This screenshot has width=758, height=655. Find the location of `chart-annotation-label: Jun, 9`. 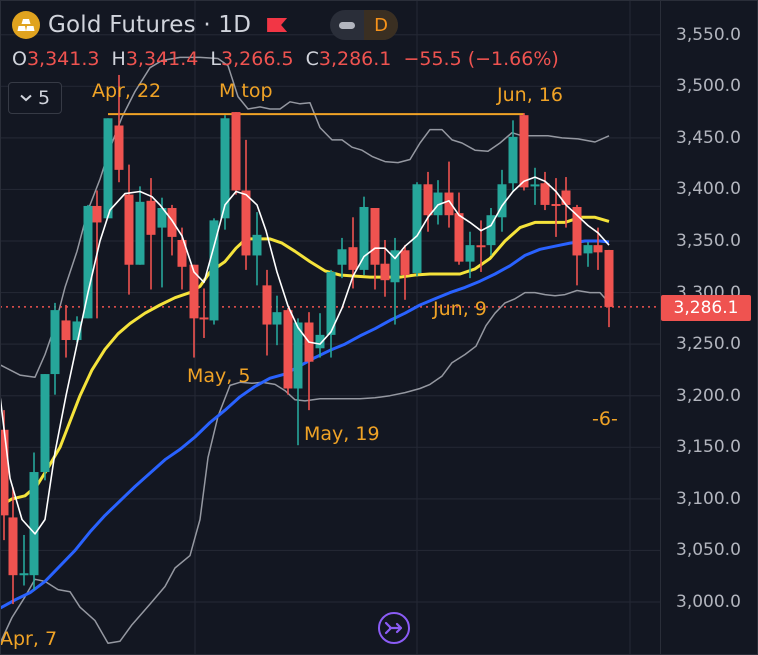

chart-annotation-label: Jun, 9 is located at coordinates (460, 309).